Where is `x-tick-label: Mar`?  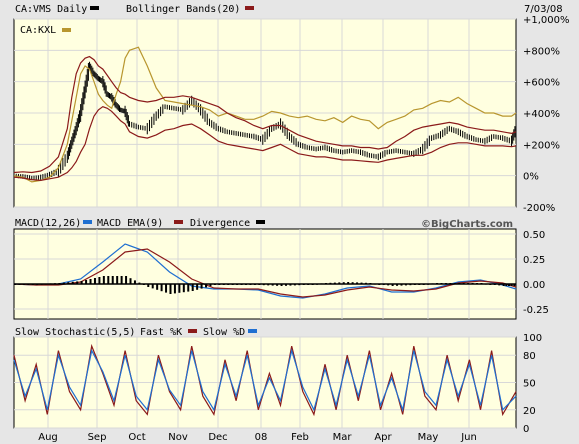 x-tick-label: Mar is located at coordinates (343, 437).